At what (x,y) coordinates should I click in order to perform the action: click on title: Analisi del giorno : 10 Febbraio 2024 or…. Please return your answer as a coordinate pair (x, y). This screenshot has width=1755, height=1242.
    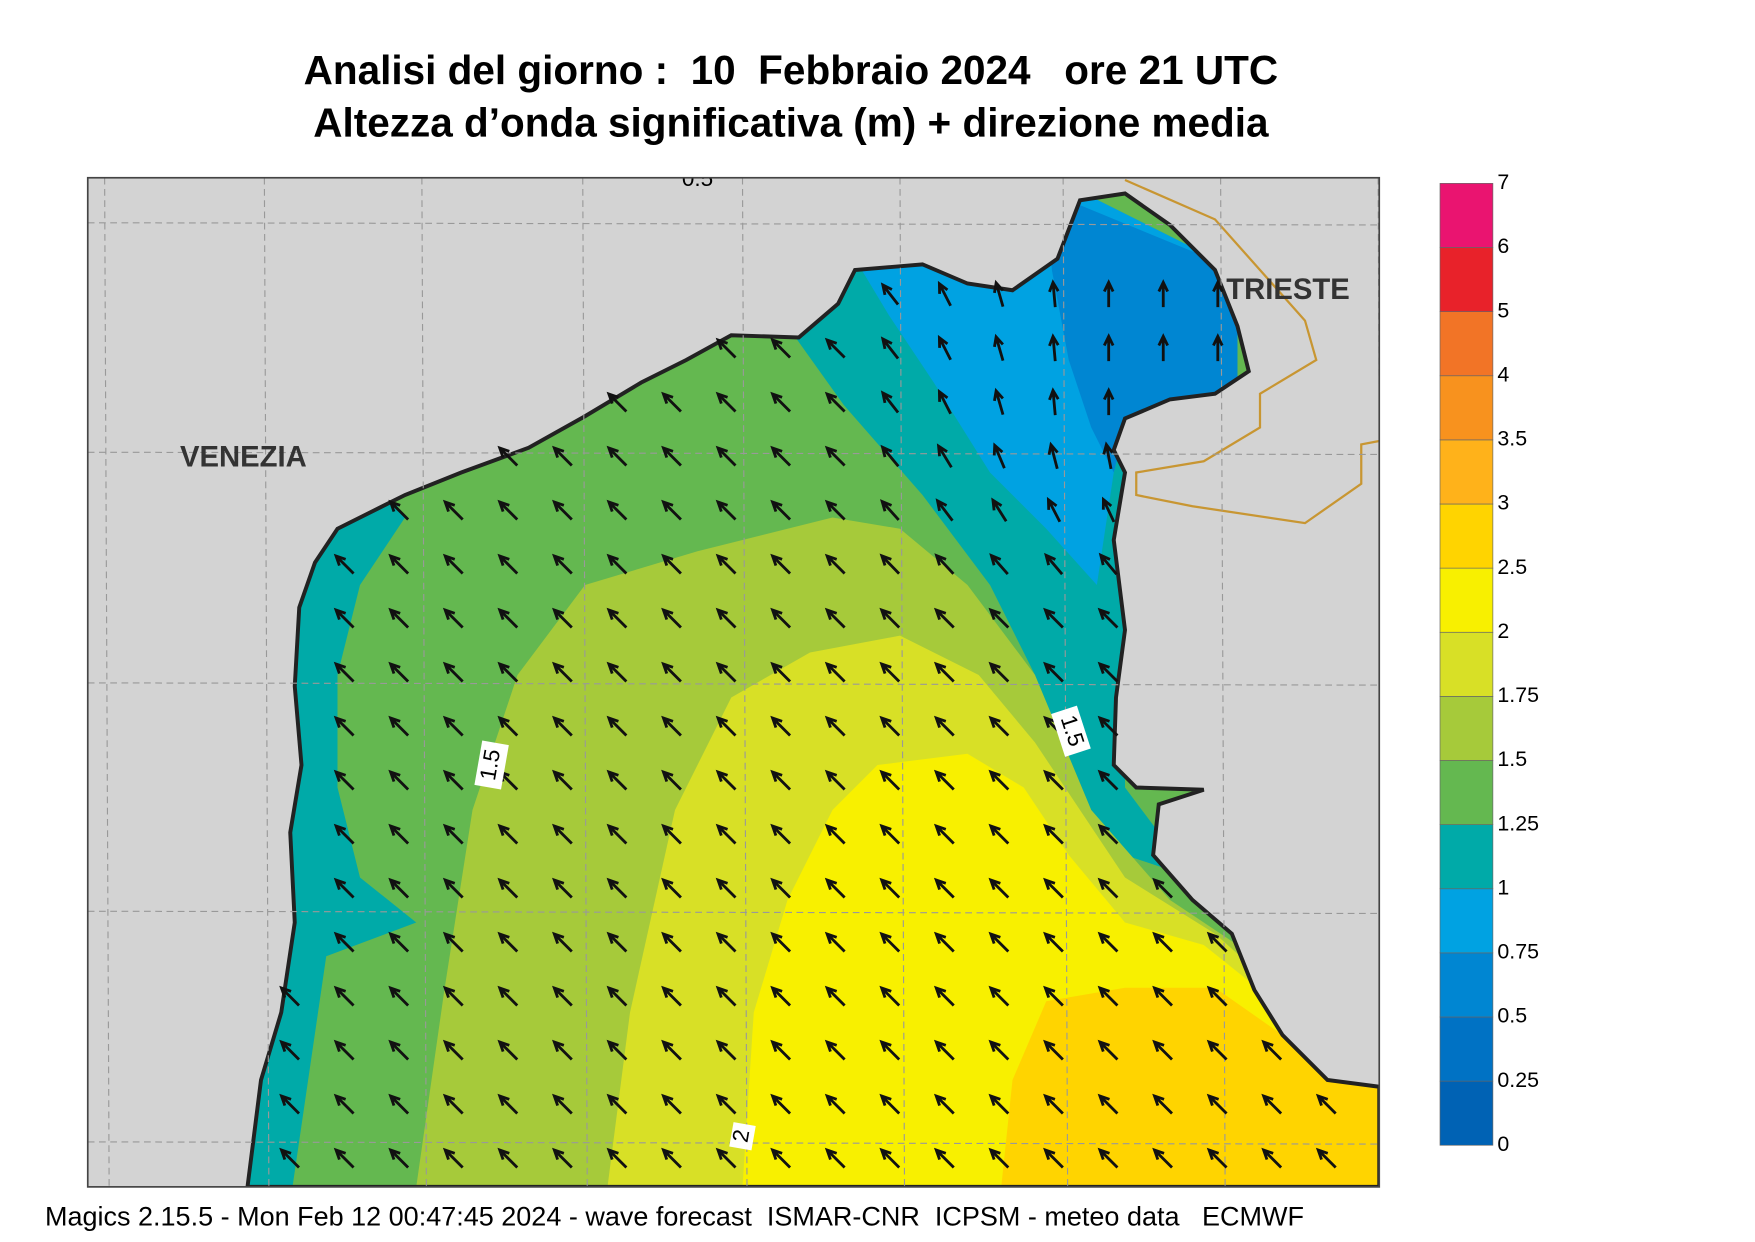
    Looking at the image, I should click on (791, 70).